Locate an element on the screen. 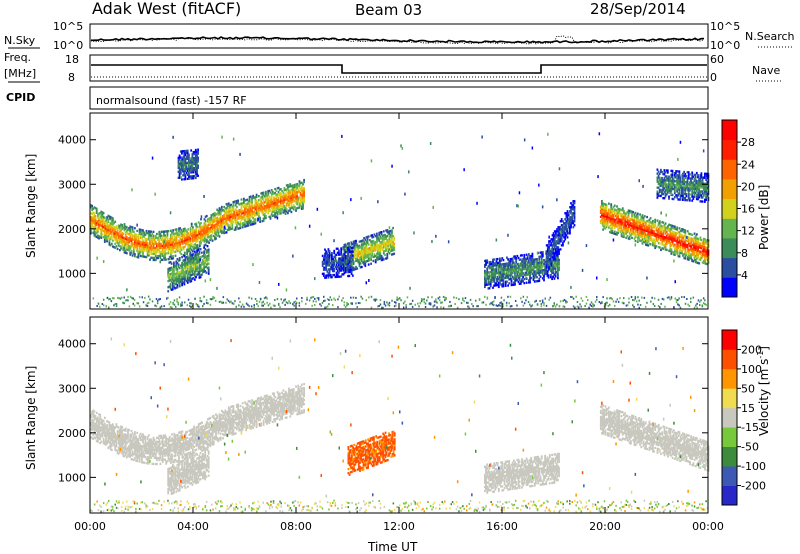 This screenshot has width=800, height=554. nsearch-line is located at coordinates (397, 40).